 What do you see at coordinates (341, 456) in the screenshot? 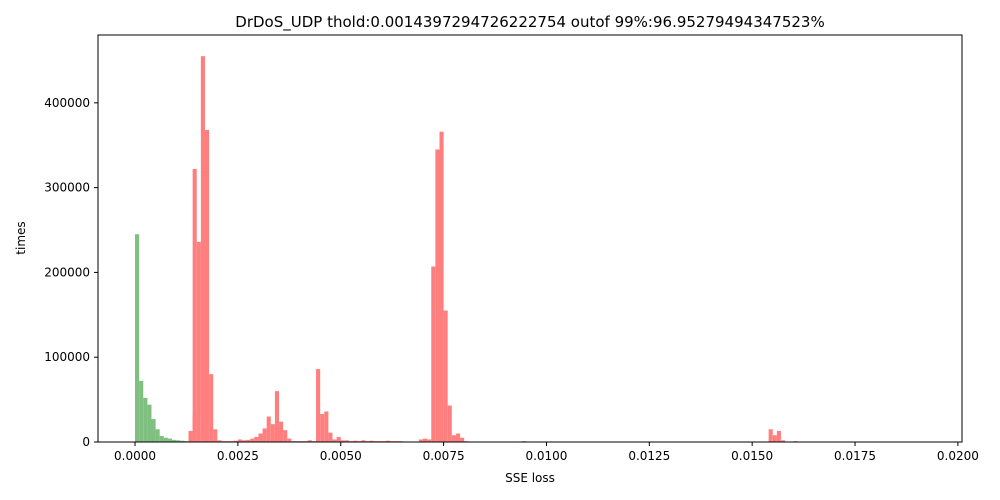
I see `x-tick-label: 0.0050` at bounding box center [341, 456].